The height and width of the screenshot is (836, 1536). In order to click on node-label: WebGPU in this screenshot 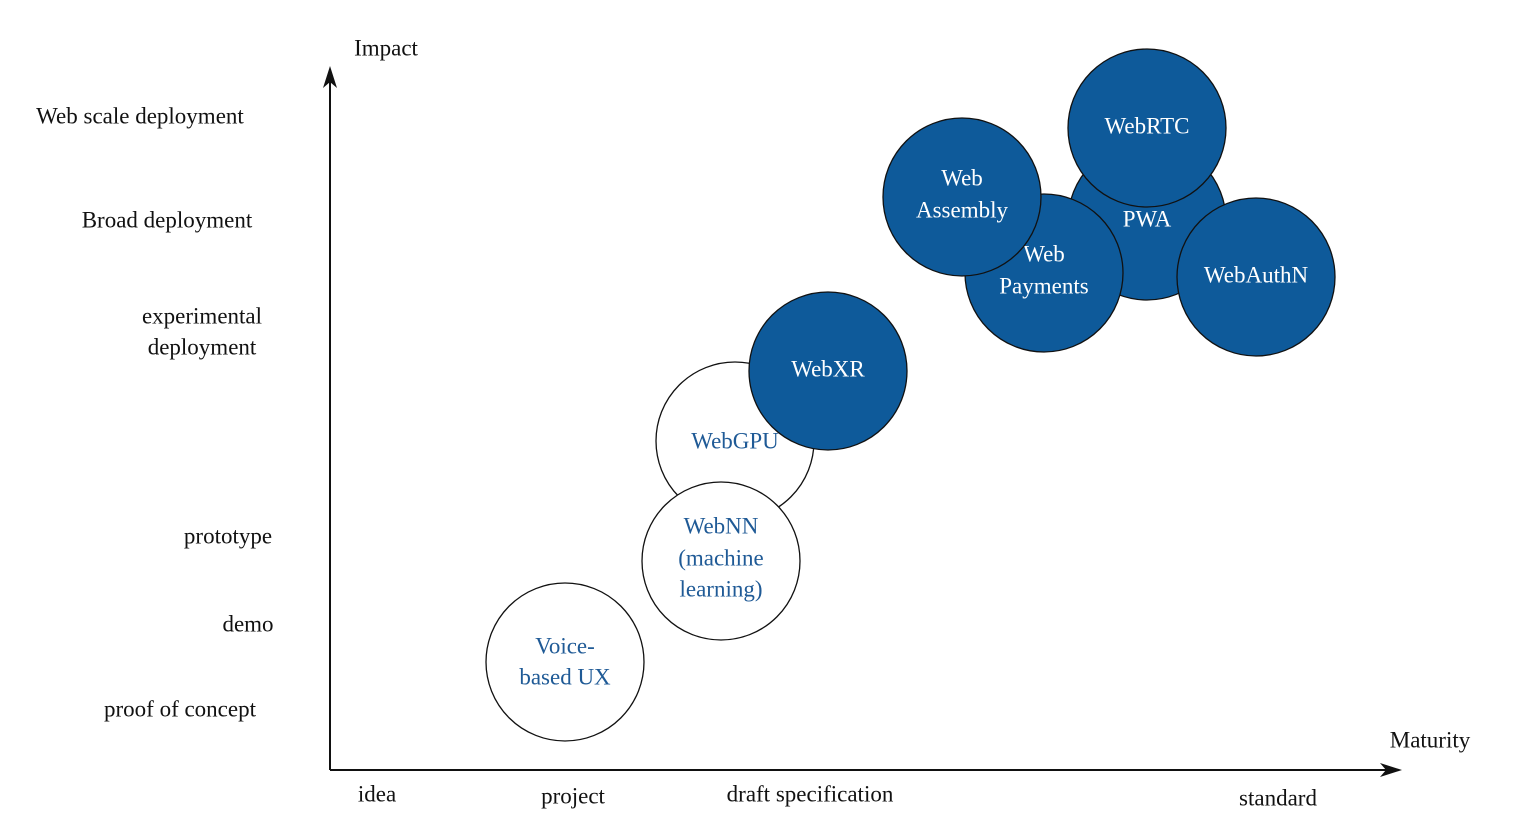, I will do `click(735, 440)`.